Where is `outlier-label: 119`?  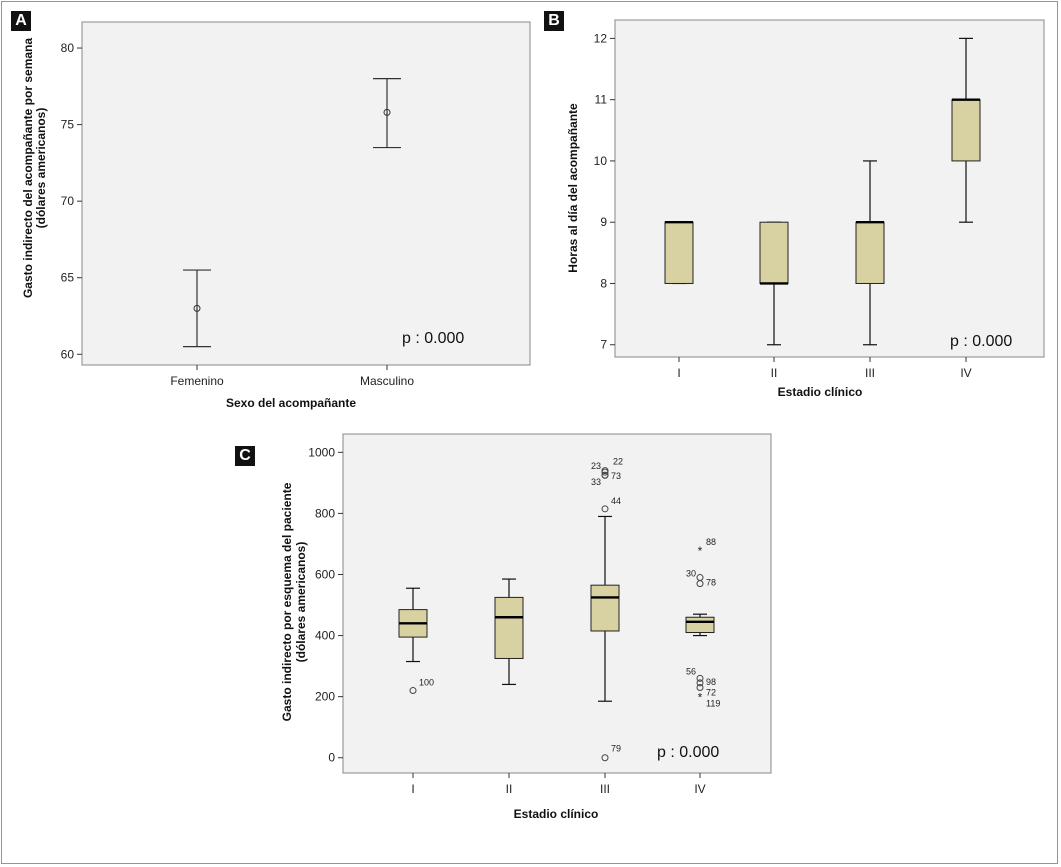
outlier-label: 119 is located at coordinates (713, 704).